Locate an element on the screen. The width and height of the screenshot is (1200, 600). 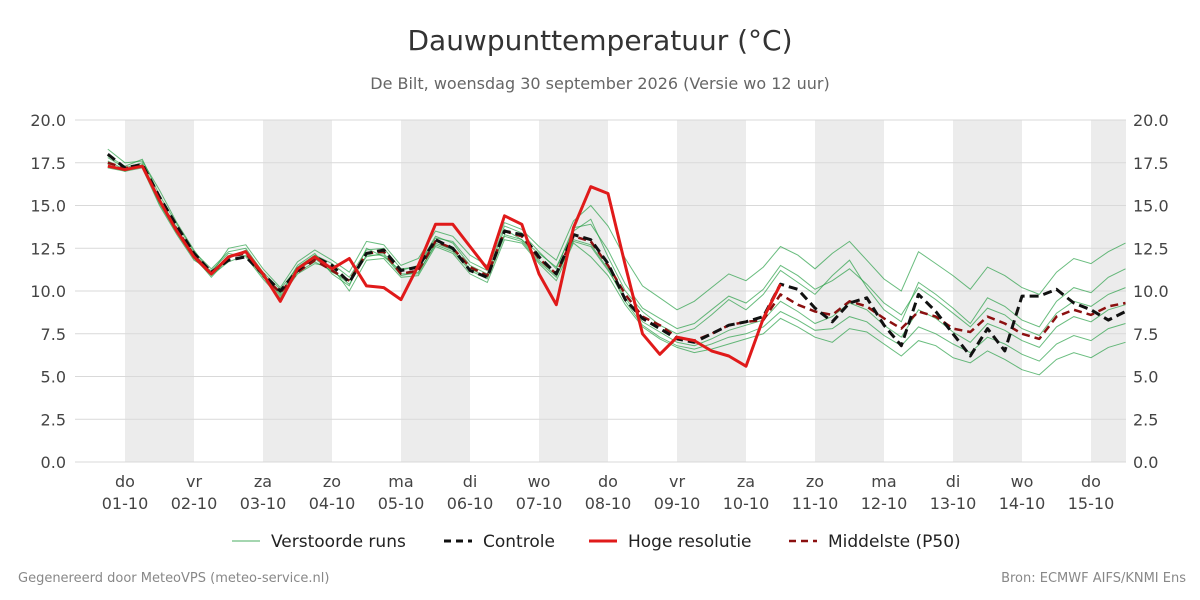
chart-title: Dauwpunttemperatuur (°C) is located at coordinates (599, 40).